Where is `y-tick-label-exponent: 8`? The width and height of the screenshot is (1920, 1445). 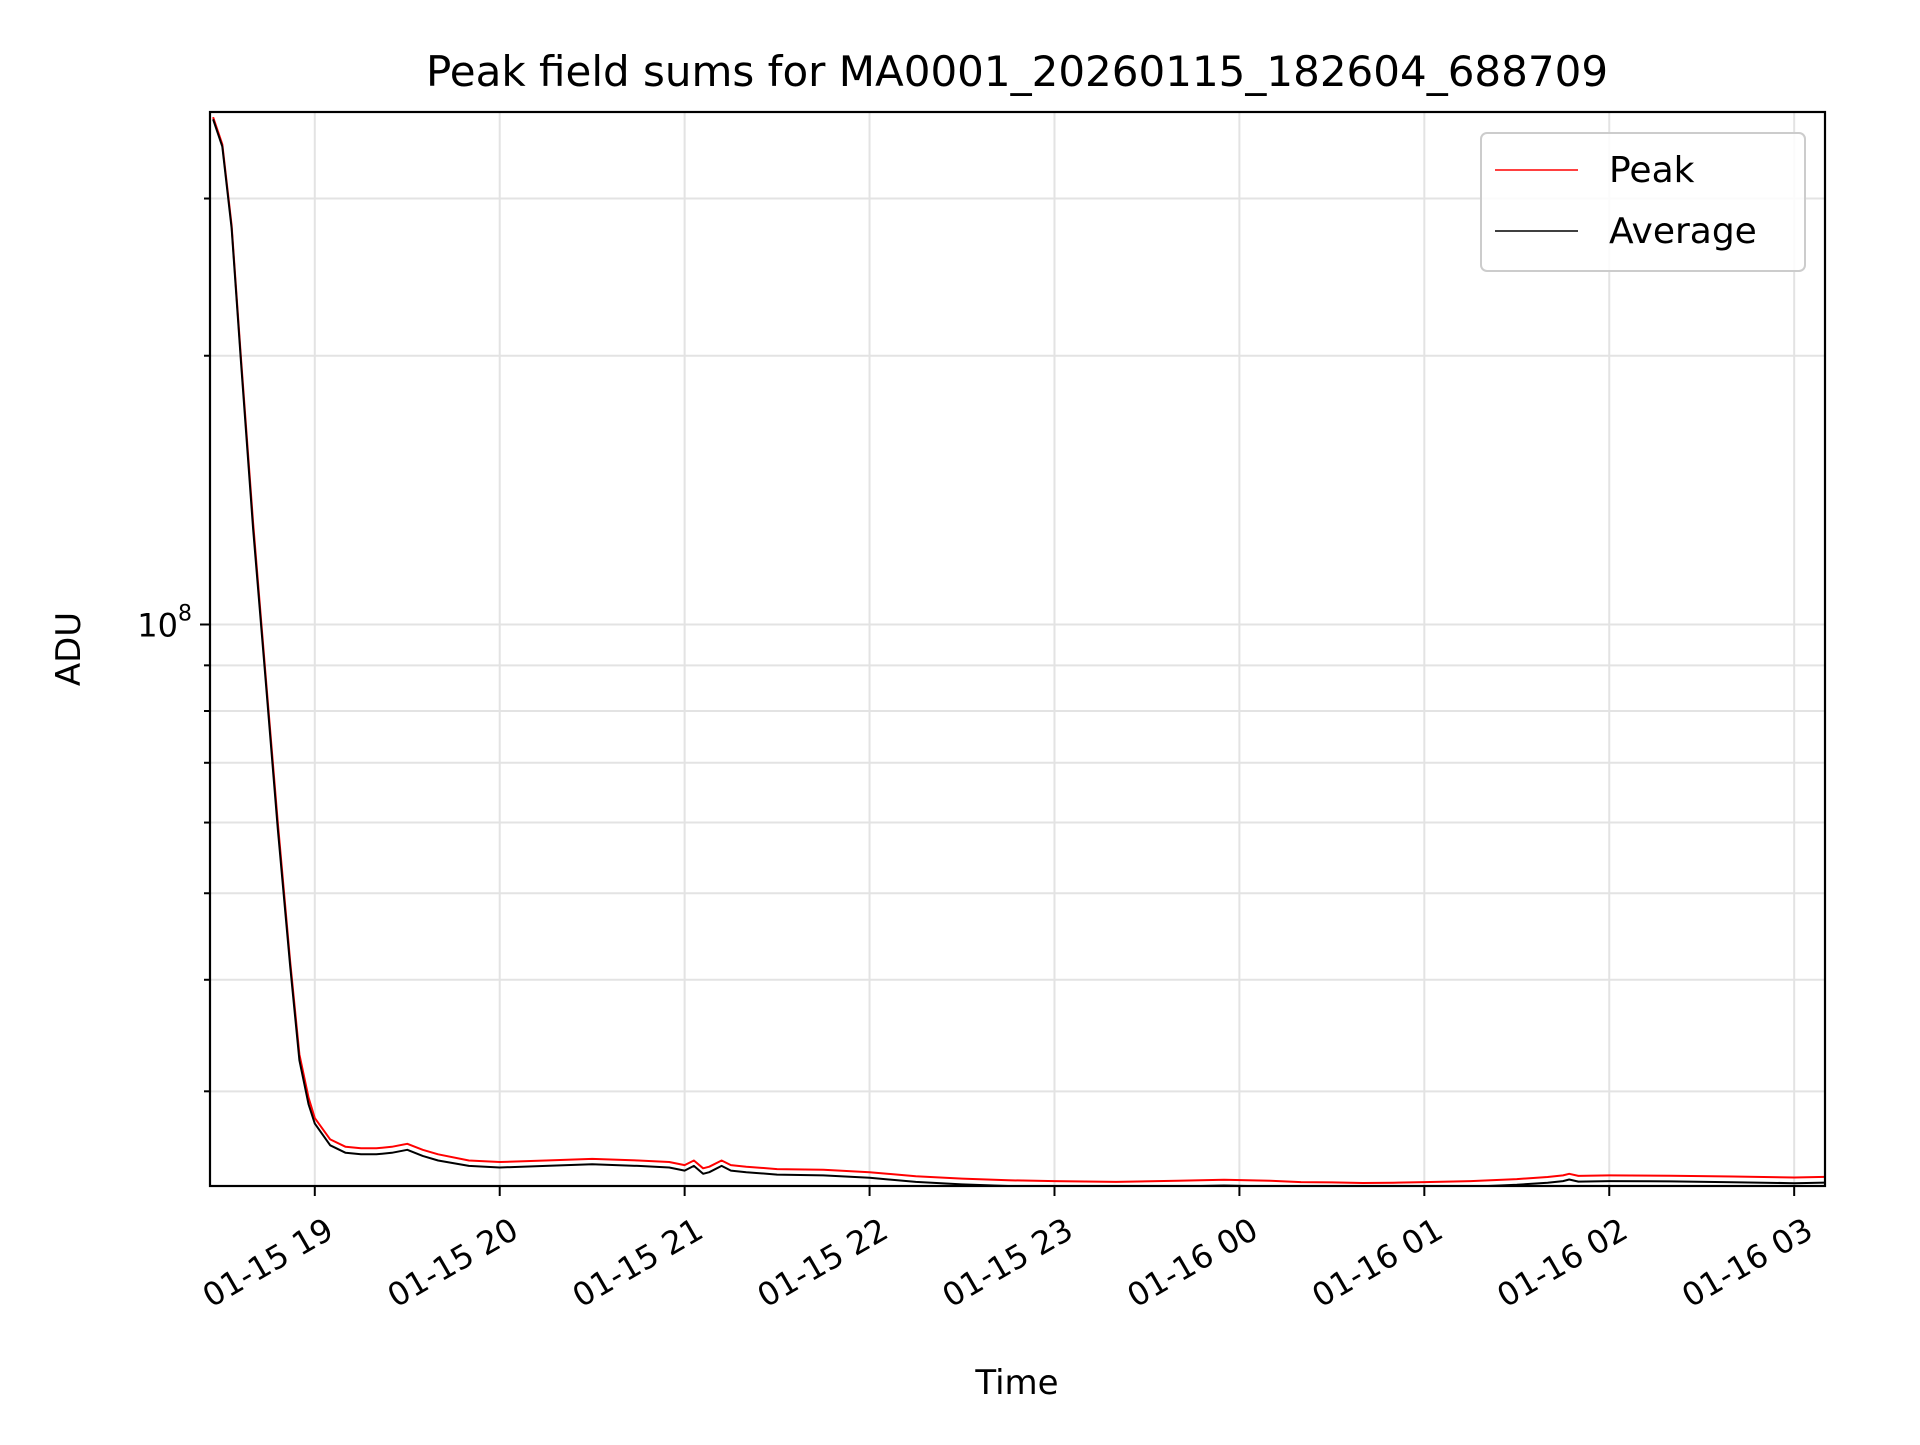
y-tick-label-exponent: 8 is located at coordinates (185, 613).